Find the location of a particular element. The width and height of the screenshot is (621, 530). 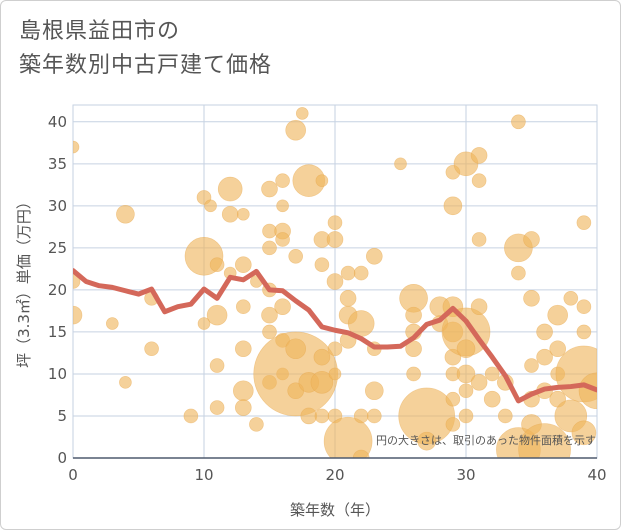

y-tick-label: 20 is located at coordinates (57, 290).